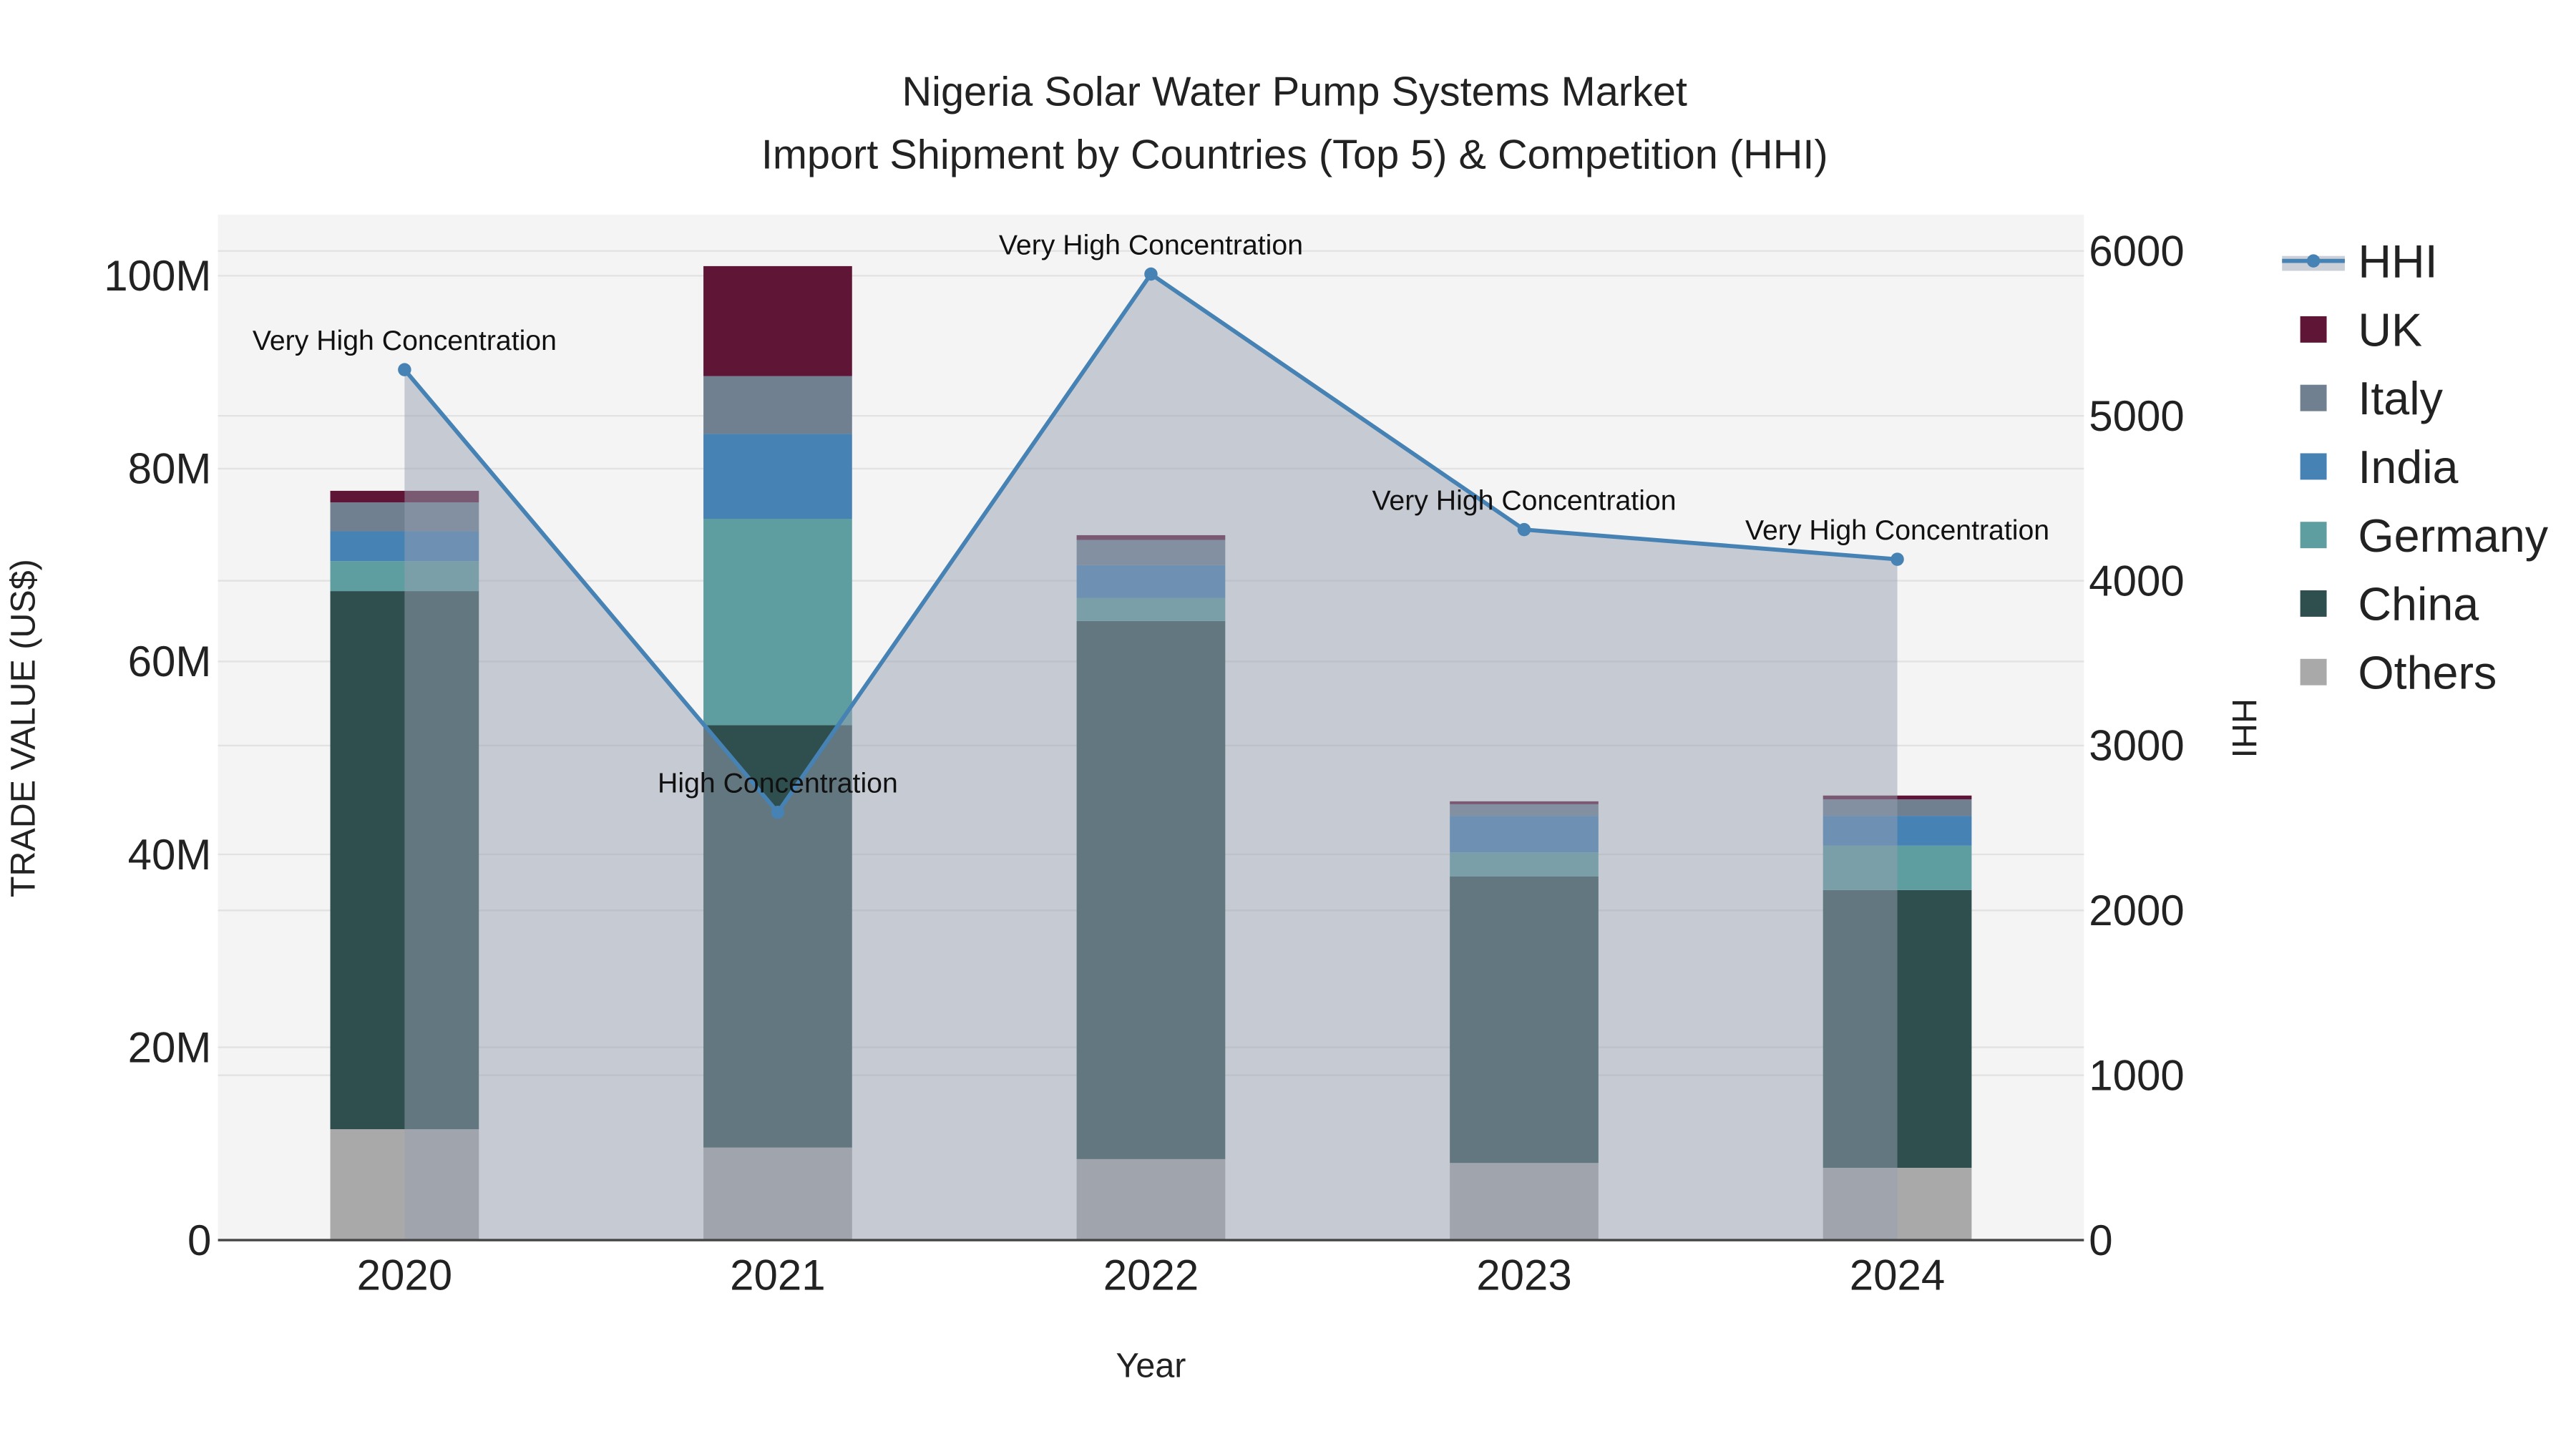 The width and height of the screenshot is (2576, 1449). Describe the element at coordinates (1897, 1275) in the screenshot. I see `x-tick-label: 2024` at that location.